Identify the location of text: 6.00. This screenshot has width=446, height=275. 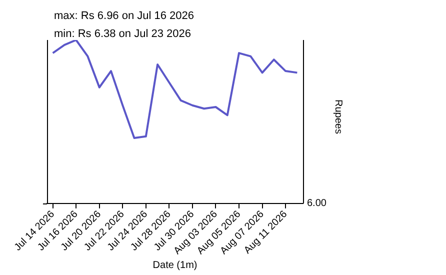
(317, 204).